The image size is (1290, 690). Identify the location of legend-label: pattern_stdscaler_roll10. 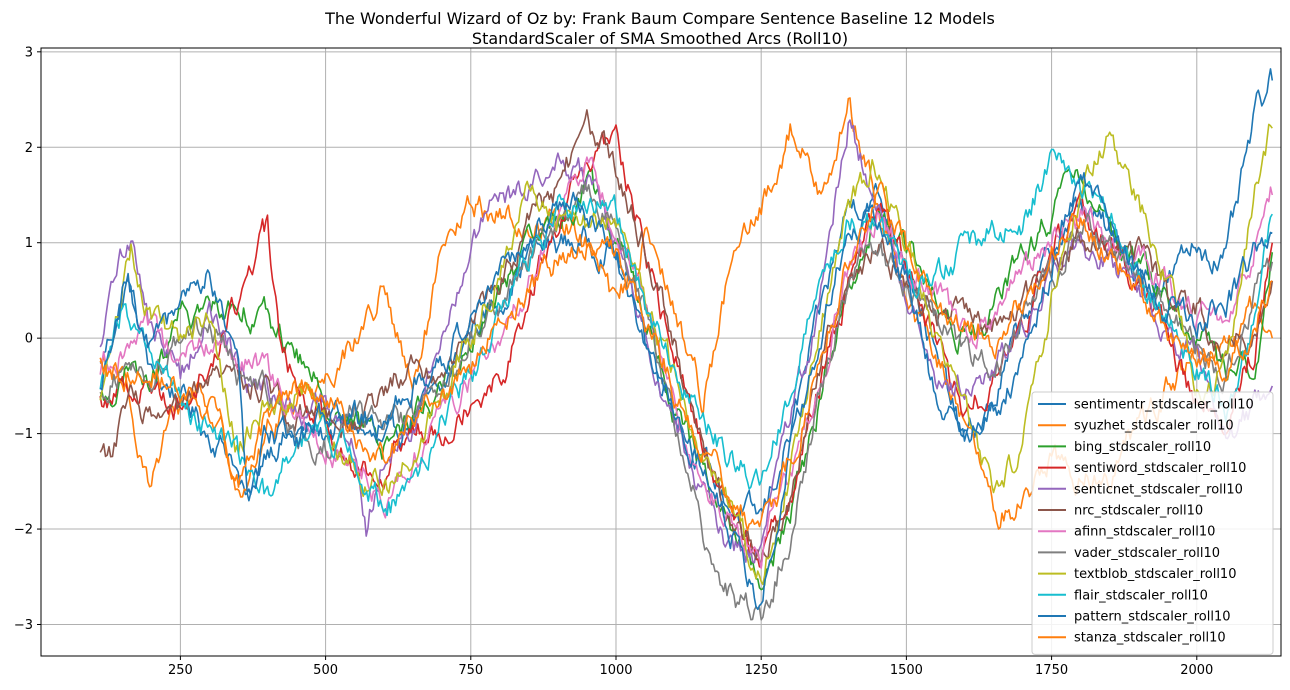
(1152, 617).